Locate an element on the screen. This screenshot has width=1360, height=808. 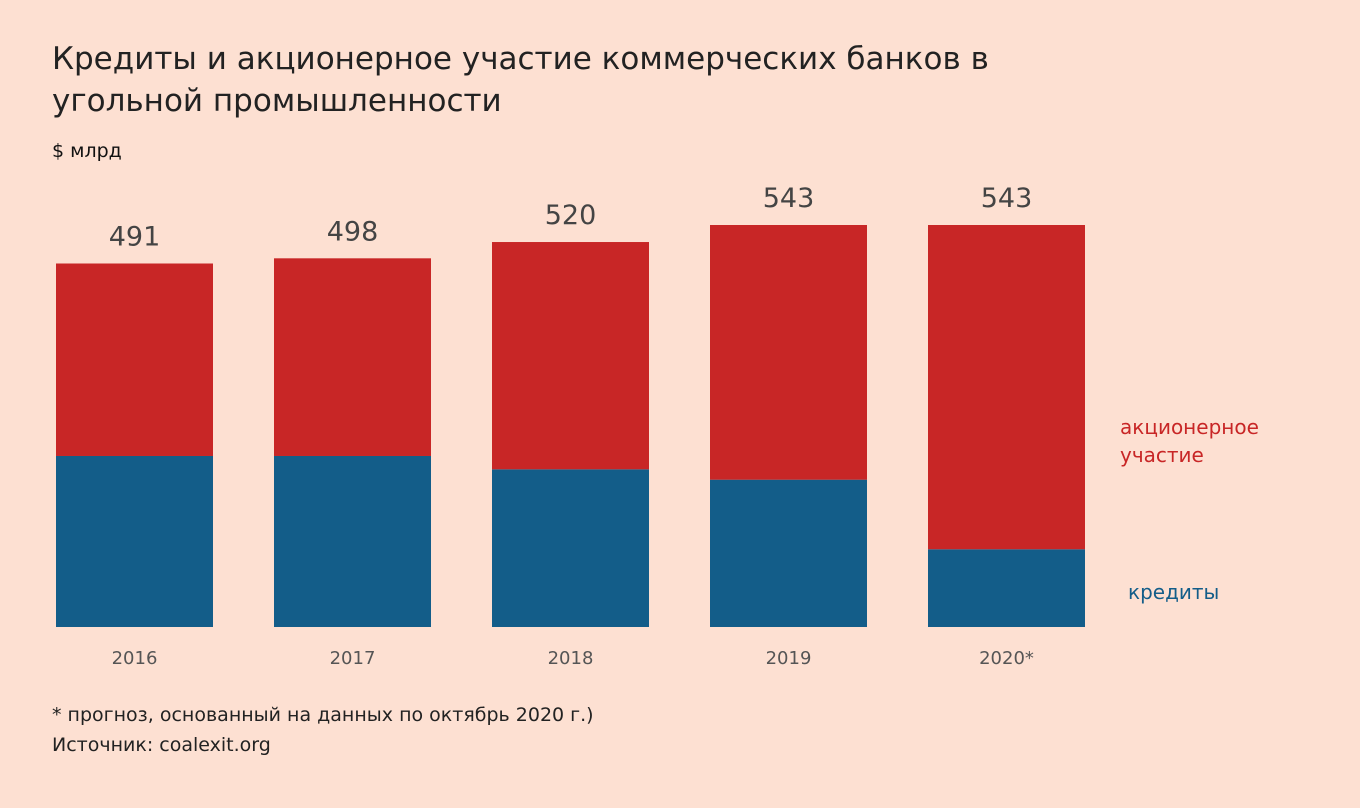
y-axis-unit: $ млрд is located at coordinates (87, 151).